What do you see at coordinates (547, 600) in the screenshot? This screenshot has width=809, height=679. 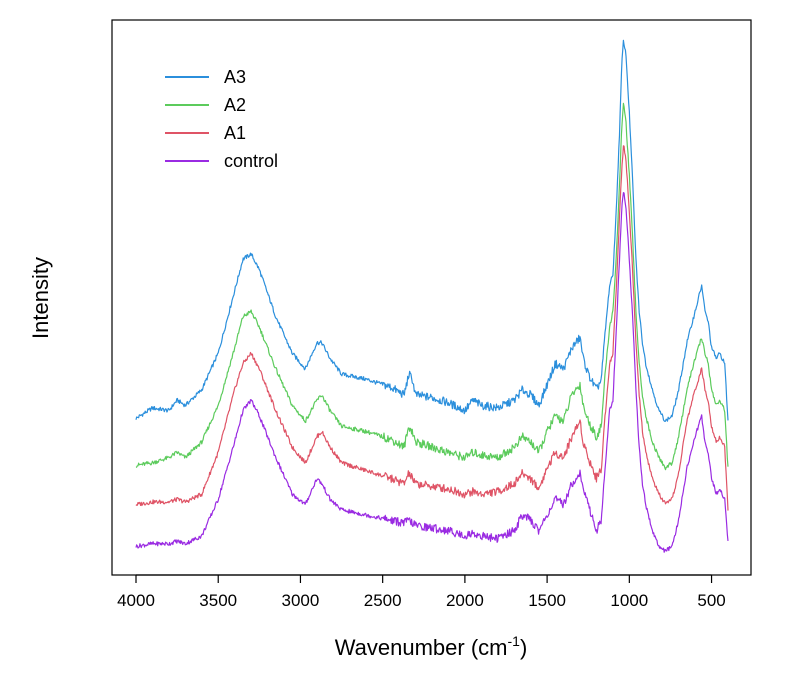 I see `x-tick-label: 1500` at bounding box center [547, 600].